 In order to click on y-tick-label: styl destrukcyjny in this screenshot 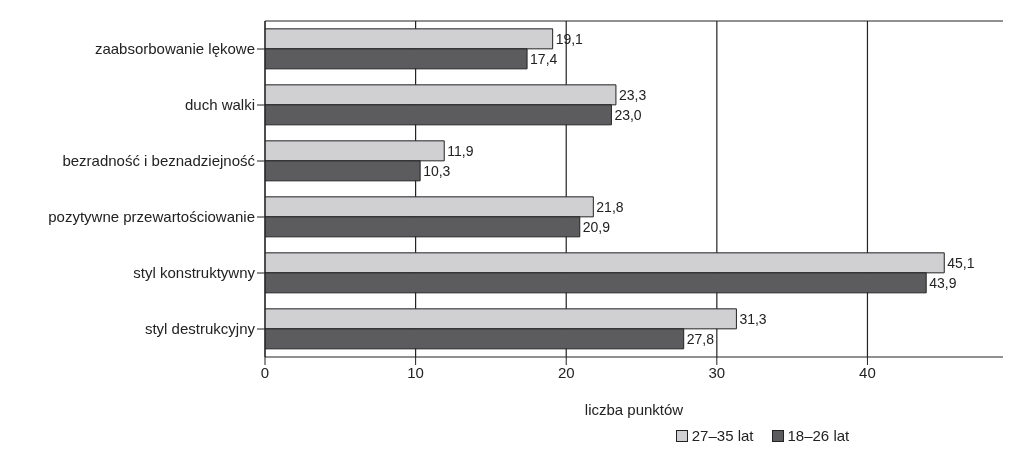, I will do `click(200, 329)`.